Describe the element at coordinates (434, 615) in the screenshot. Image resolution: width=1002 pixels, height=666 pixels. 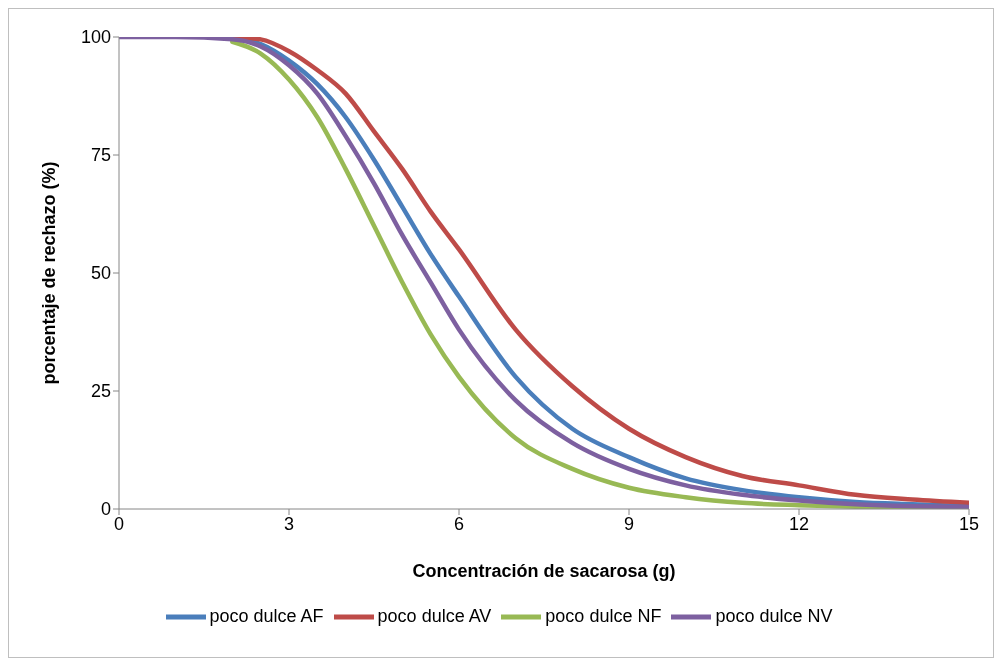
I see `legend-label: poco dulce AV` at that location.